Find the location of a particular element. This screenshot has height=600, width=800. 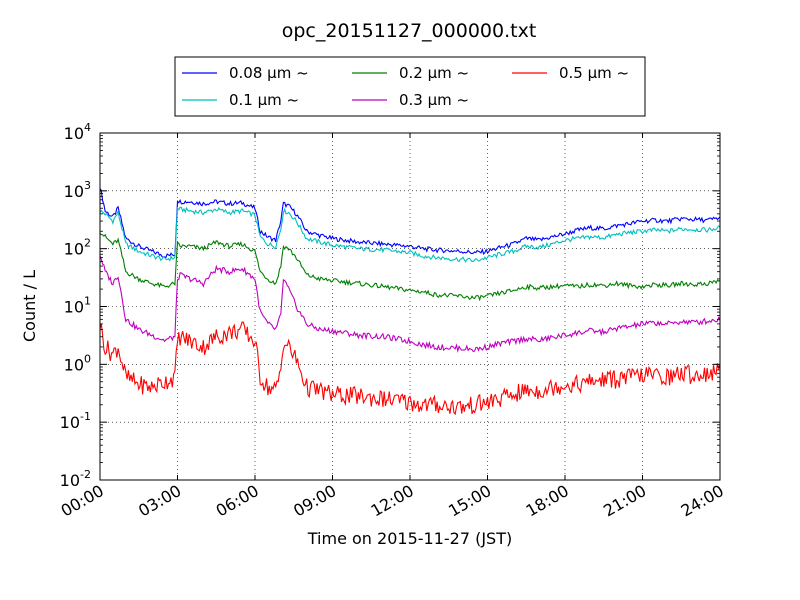

legend-label-3: 0.3 μm ~ is located at coordinates (434, 100).